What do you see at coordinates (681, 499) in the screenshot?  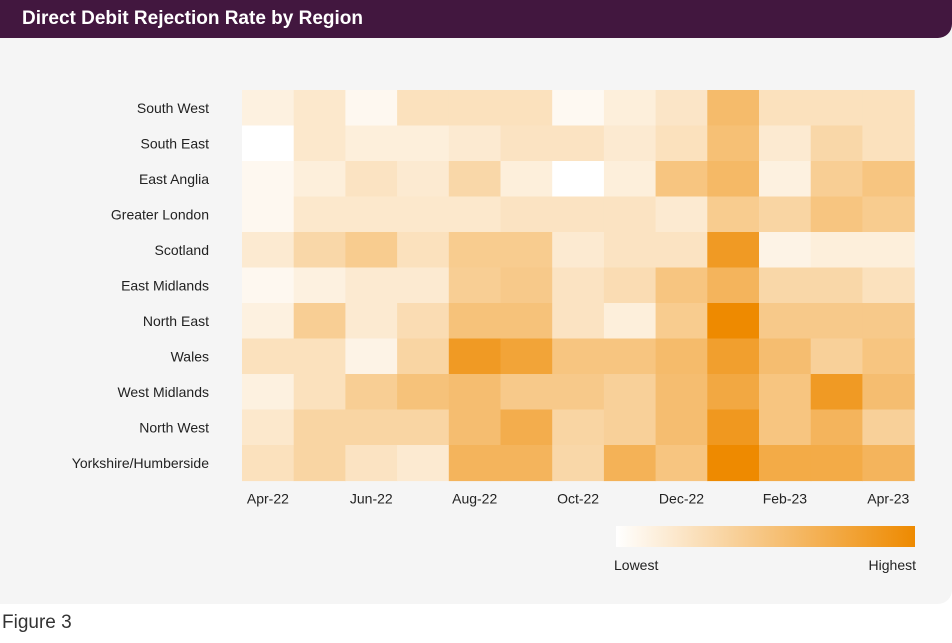 I see `column-tick-label: Dec-22` at bounding box center [681, 499].